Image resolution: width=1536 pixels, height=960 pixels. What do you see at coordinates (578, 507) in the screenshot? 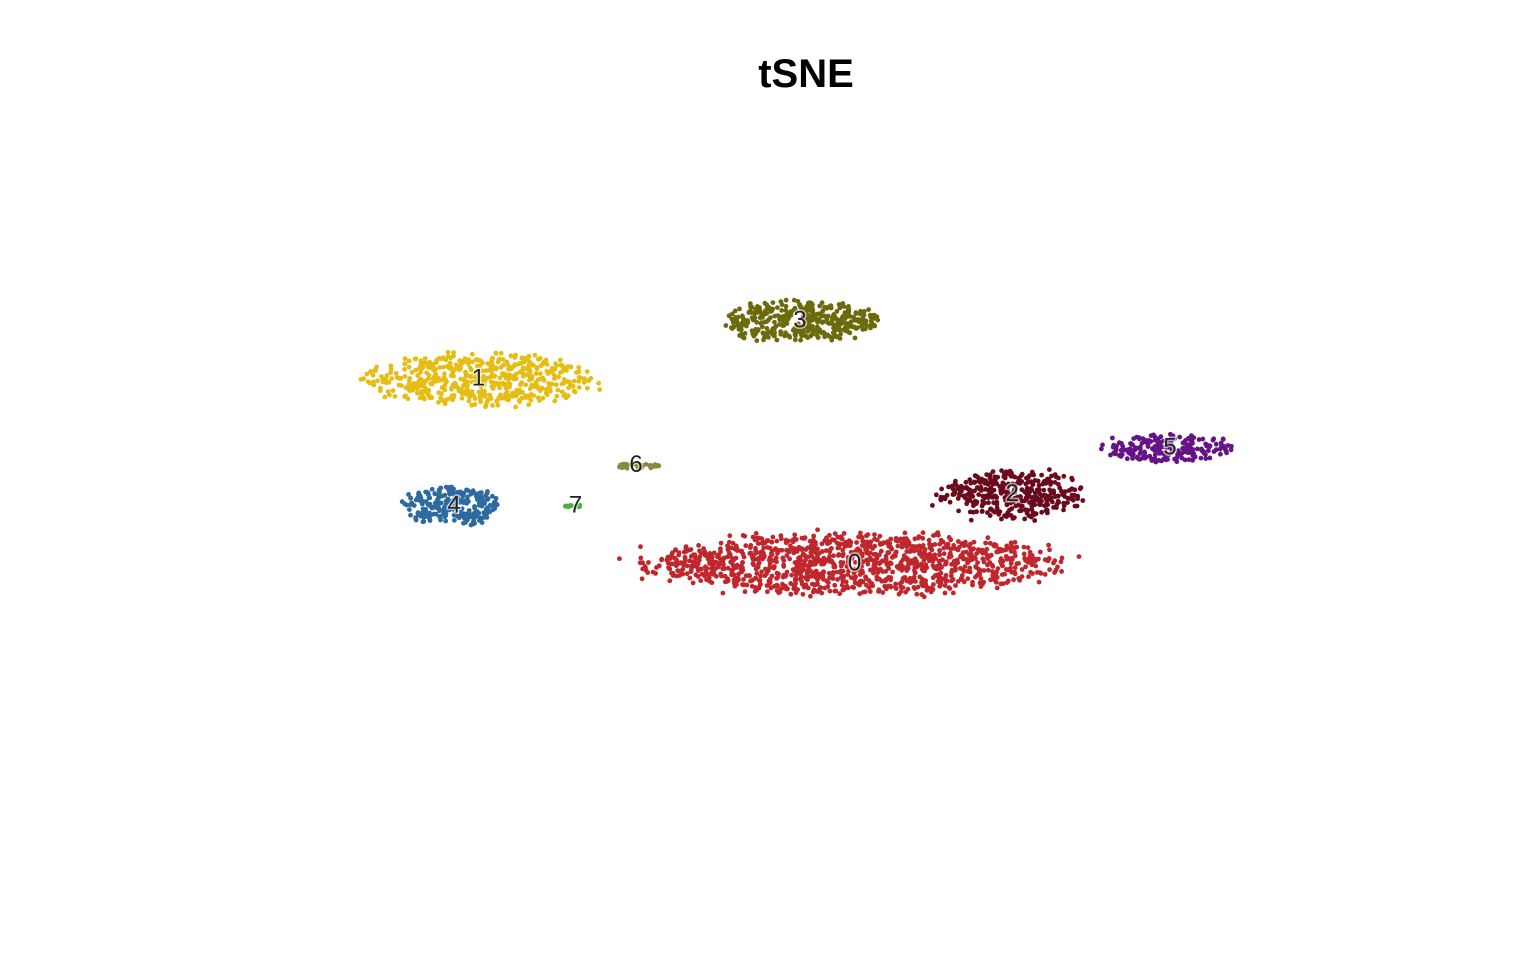
I see `cluster-7-point` at bounding box center [578, 507].